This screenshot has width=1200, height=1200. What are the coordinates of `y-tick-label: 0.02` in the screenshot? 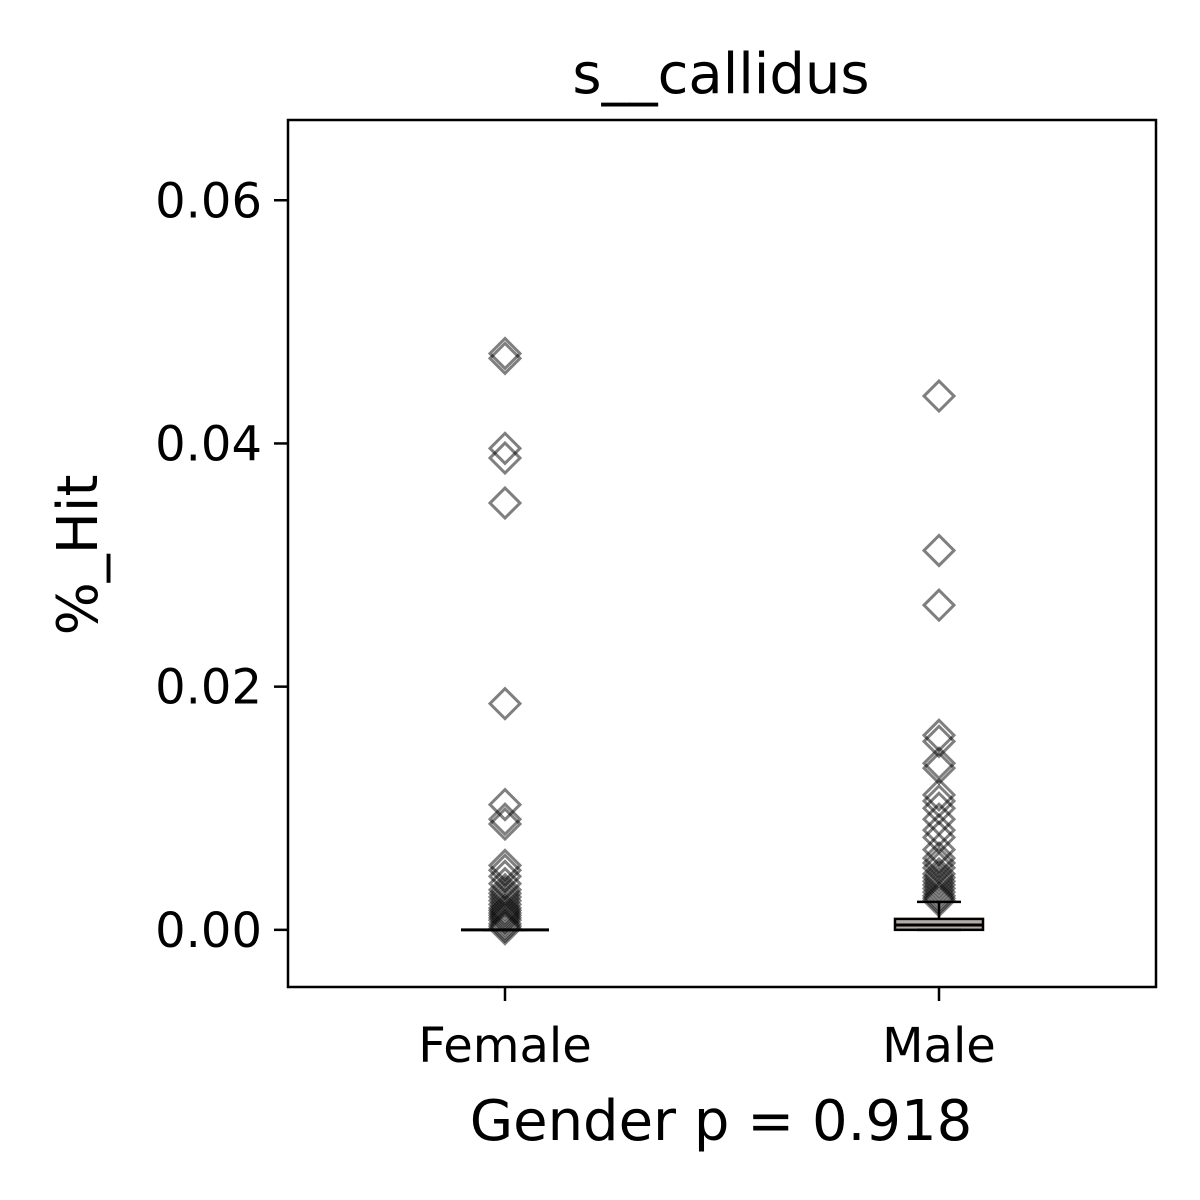 It's located at (208, 688).